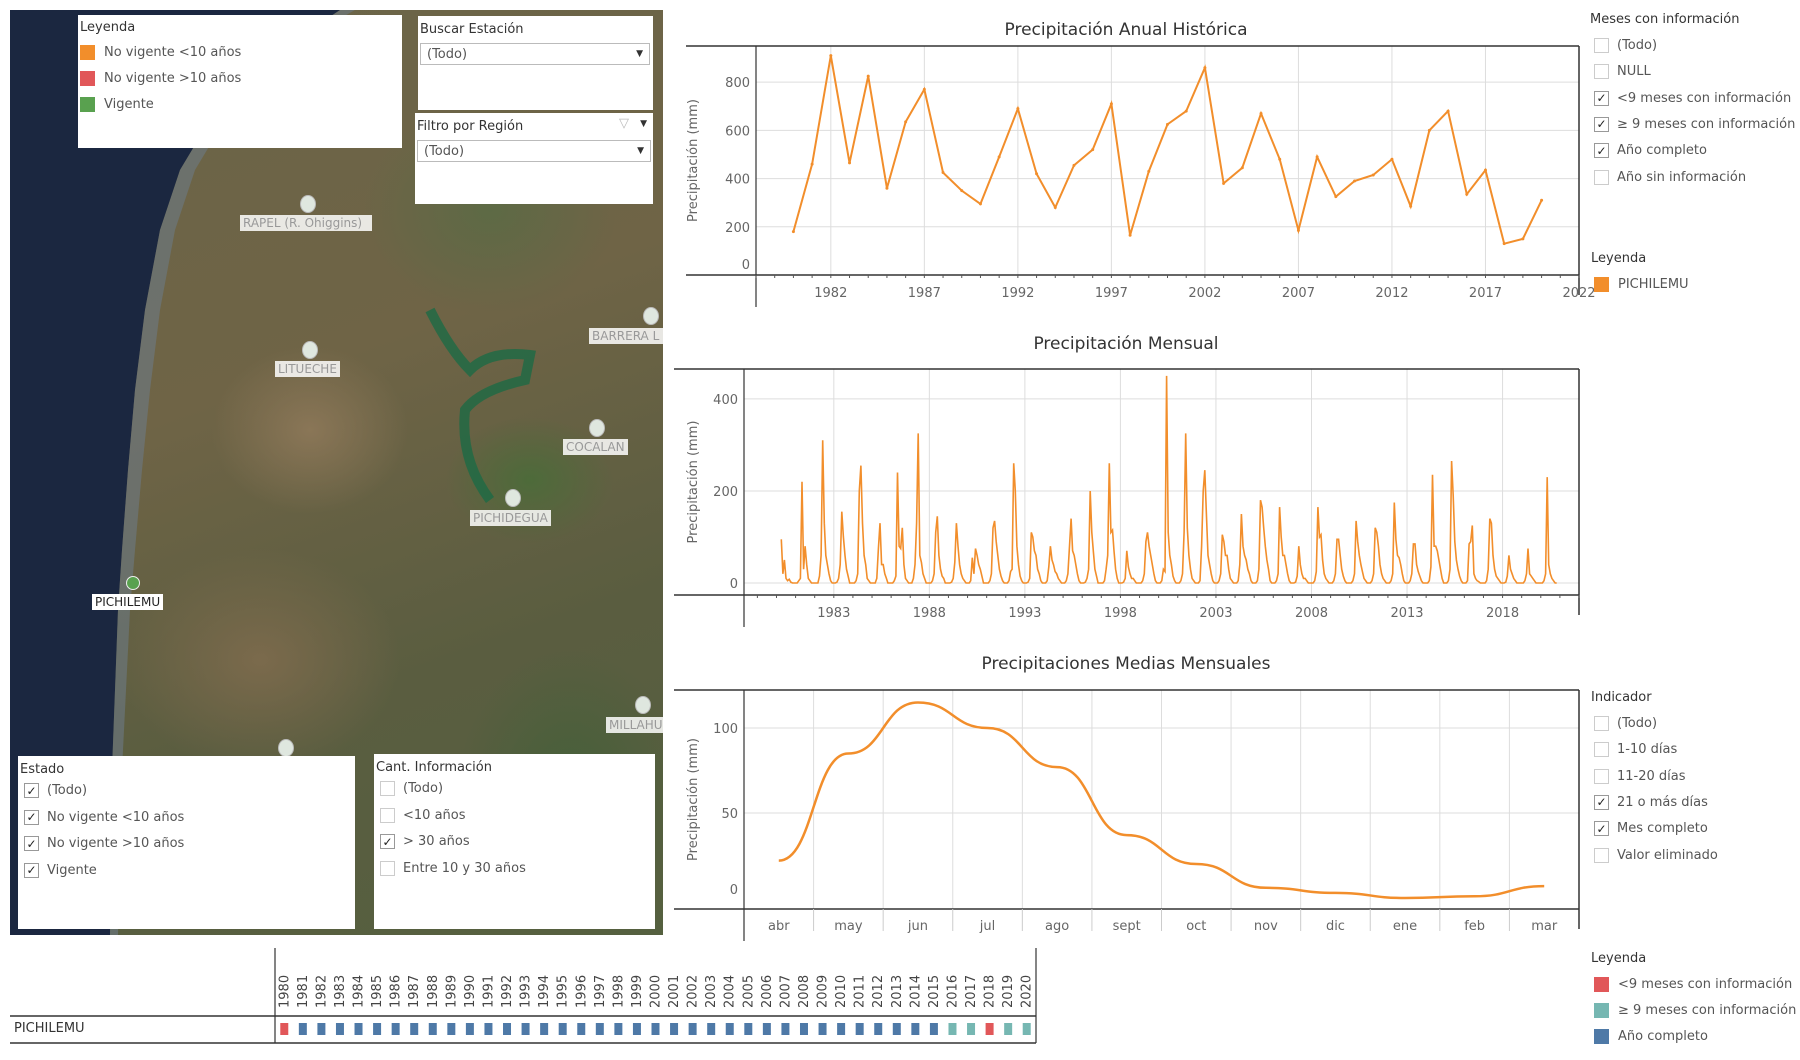  Describe the element at coordinates (1651, 802) in the screenshot. I see `checkbox-item: ✓ 21 o más días` at that location.